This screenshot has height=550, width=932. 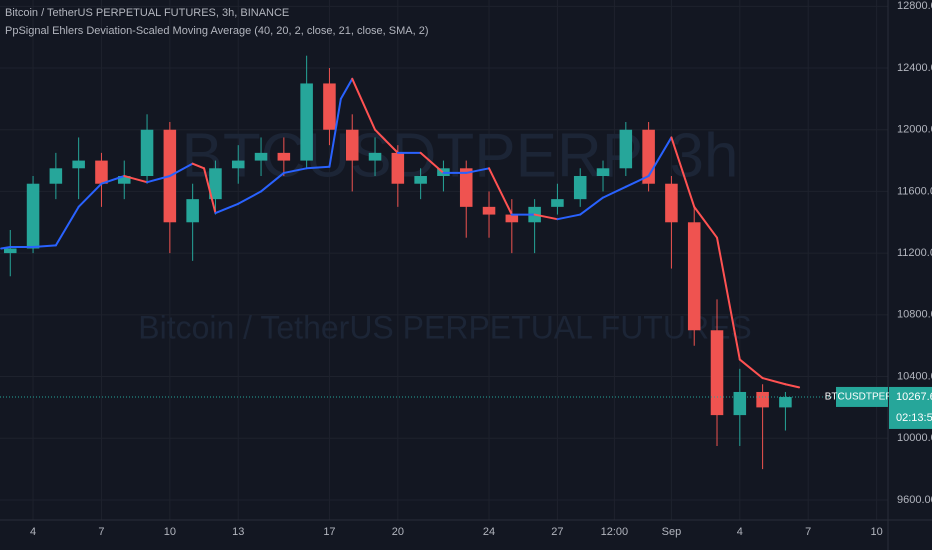 I want to click on x-tick-label: 20, so click(x=398, y=532).